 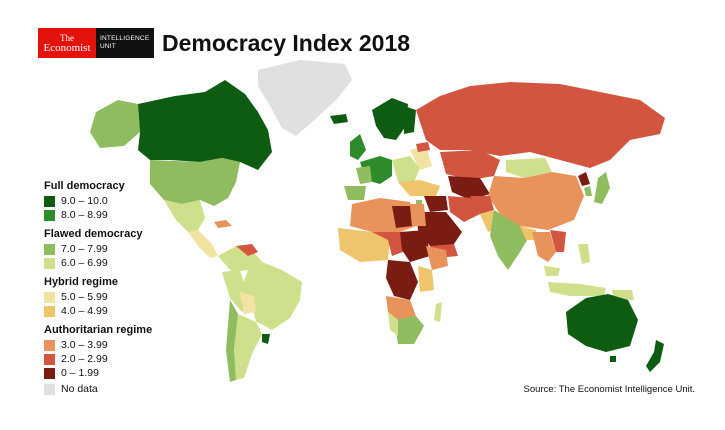 What do you see at coordinates (529, 168) in the screenshot?
I see `mongolia` at bounding box center [529, 168].